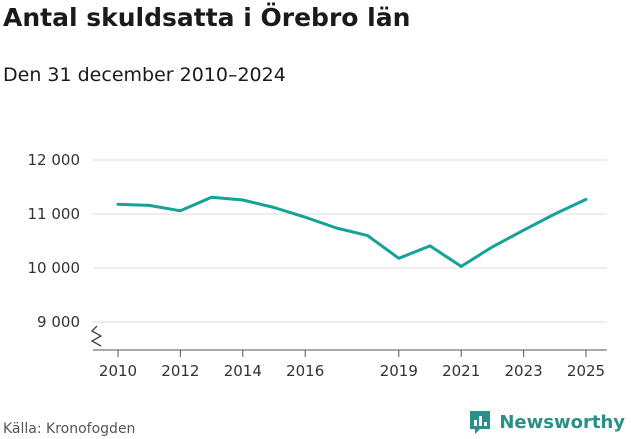 The width and height of the screenshot is (631, 439). I want to click on x-axis-ticks: 2010 2012 2014 2016 2019 2021 2023 2025, so click(350, 364).